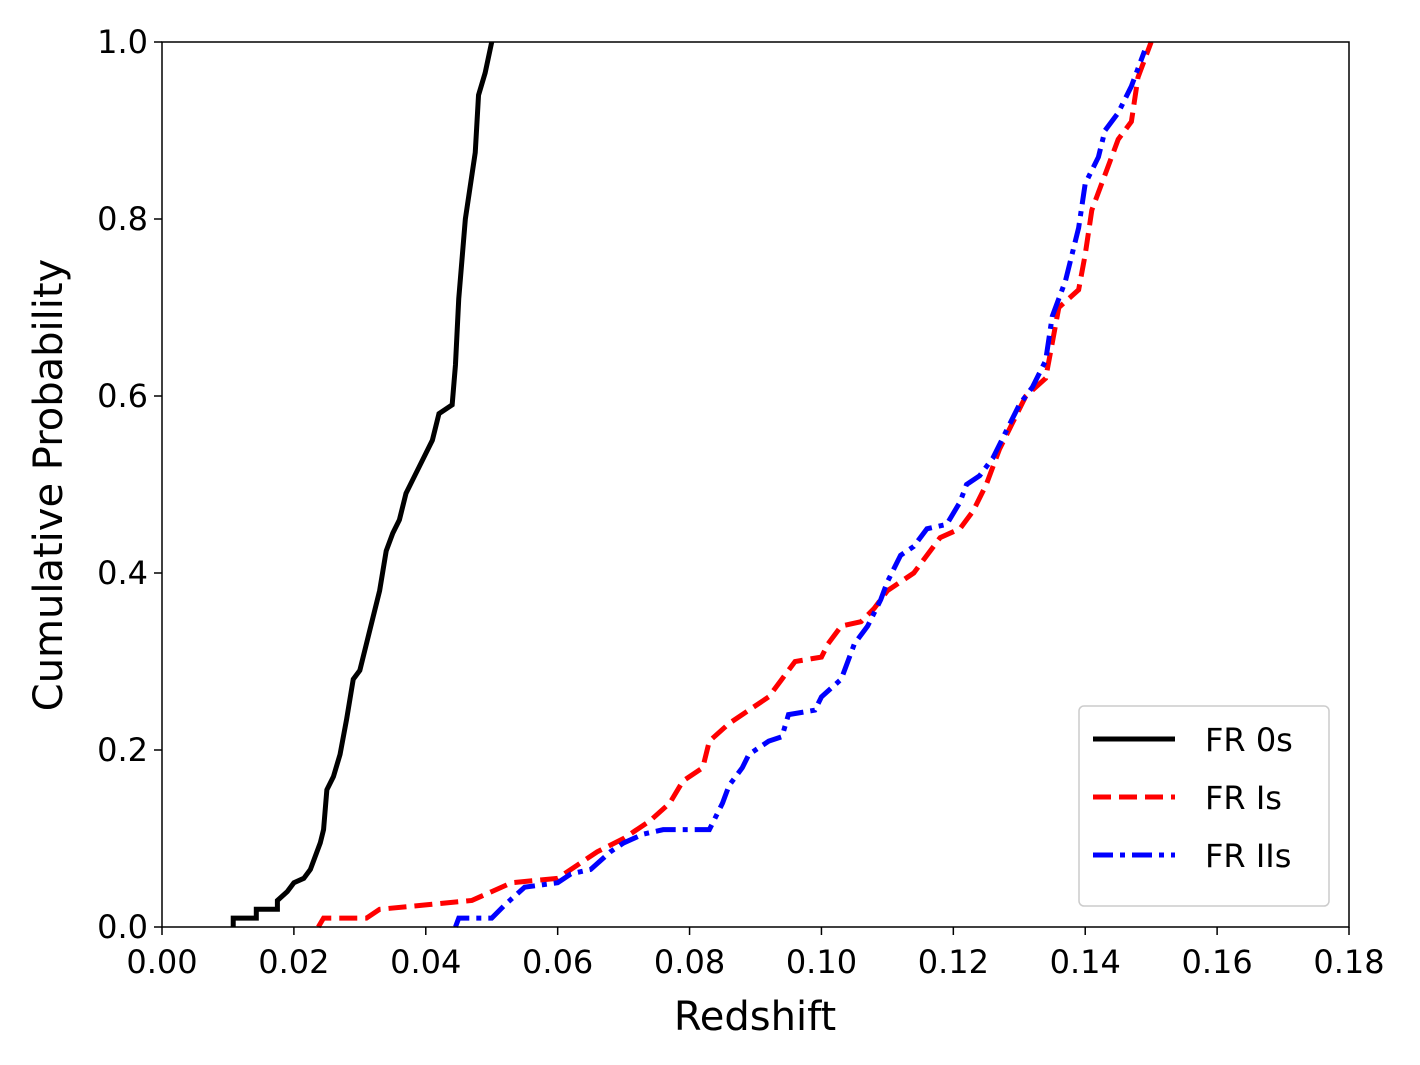 The width and height of the screenshot is (1420, 1065). I want to click on y-tick-label: 0.0, so click(122, 927).